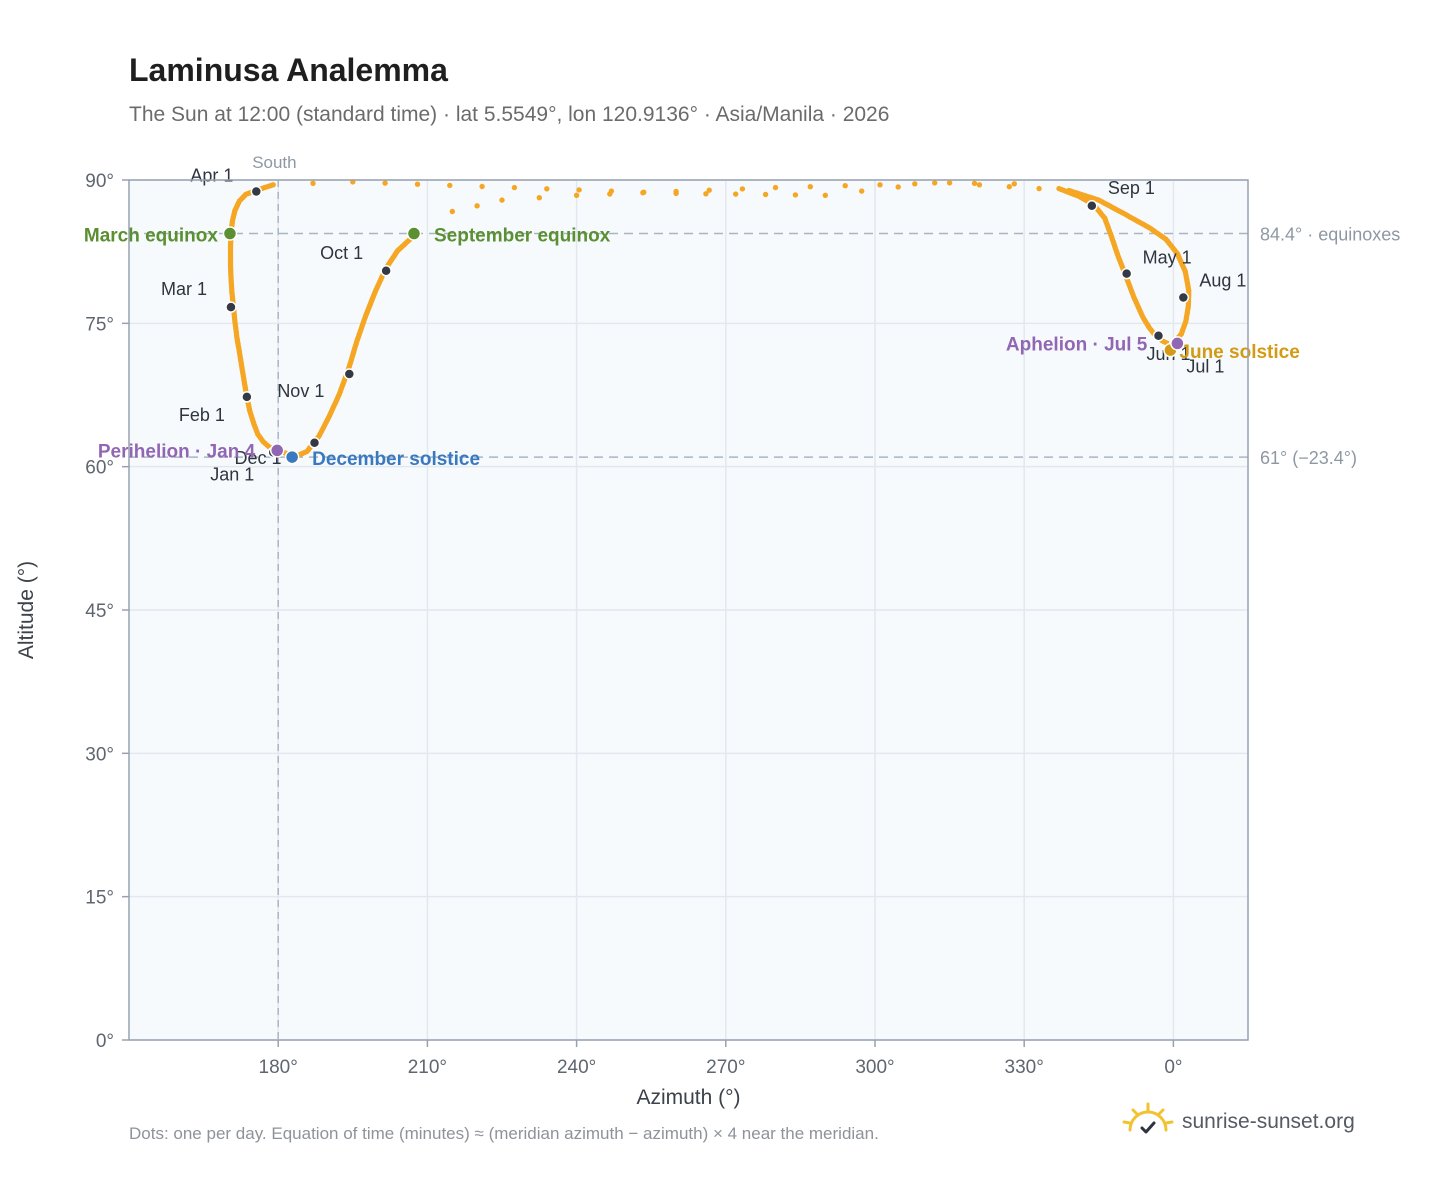 Image resolution: width=1448 pixels, height=1188 pixels. I want to click on y-tick-label: 60°, so click(99, 468).